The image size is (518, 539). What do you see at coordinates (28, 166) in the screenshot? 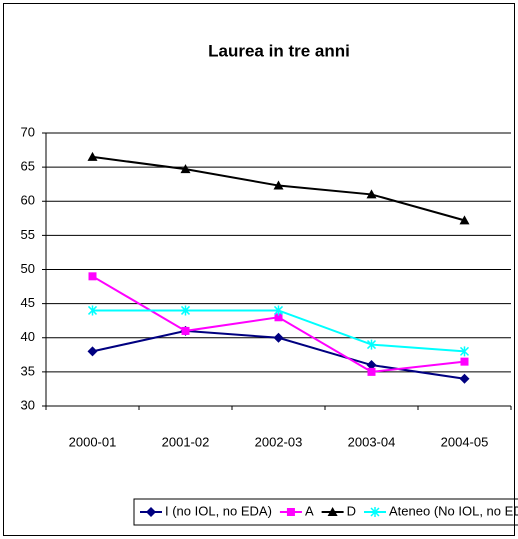
I see `y-tick-label: 65` at bounding box center [28, 166].